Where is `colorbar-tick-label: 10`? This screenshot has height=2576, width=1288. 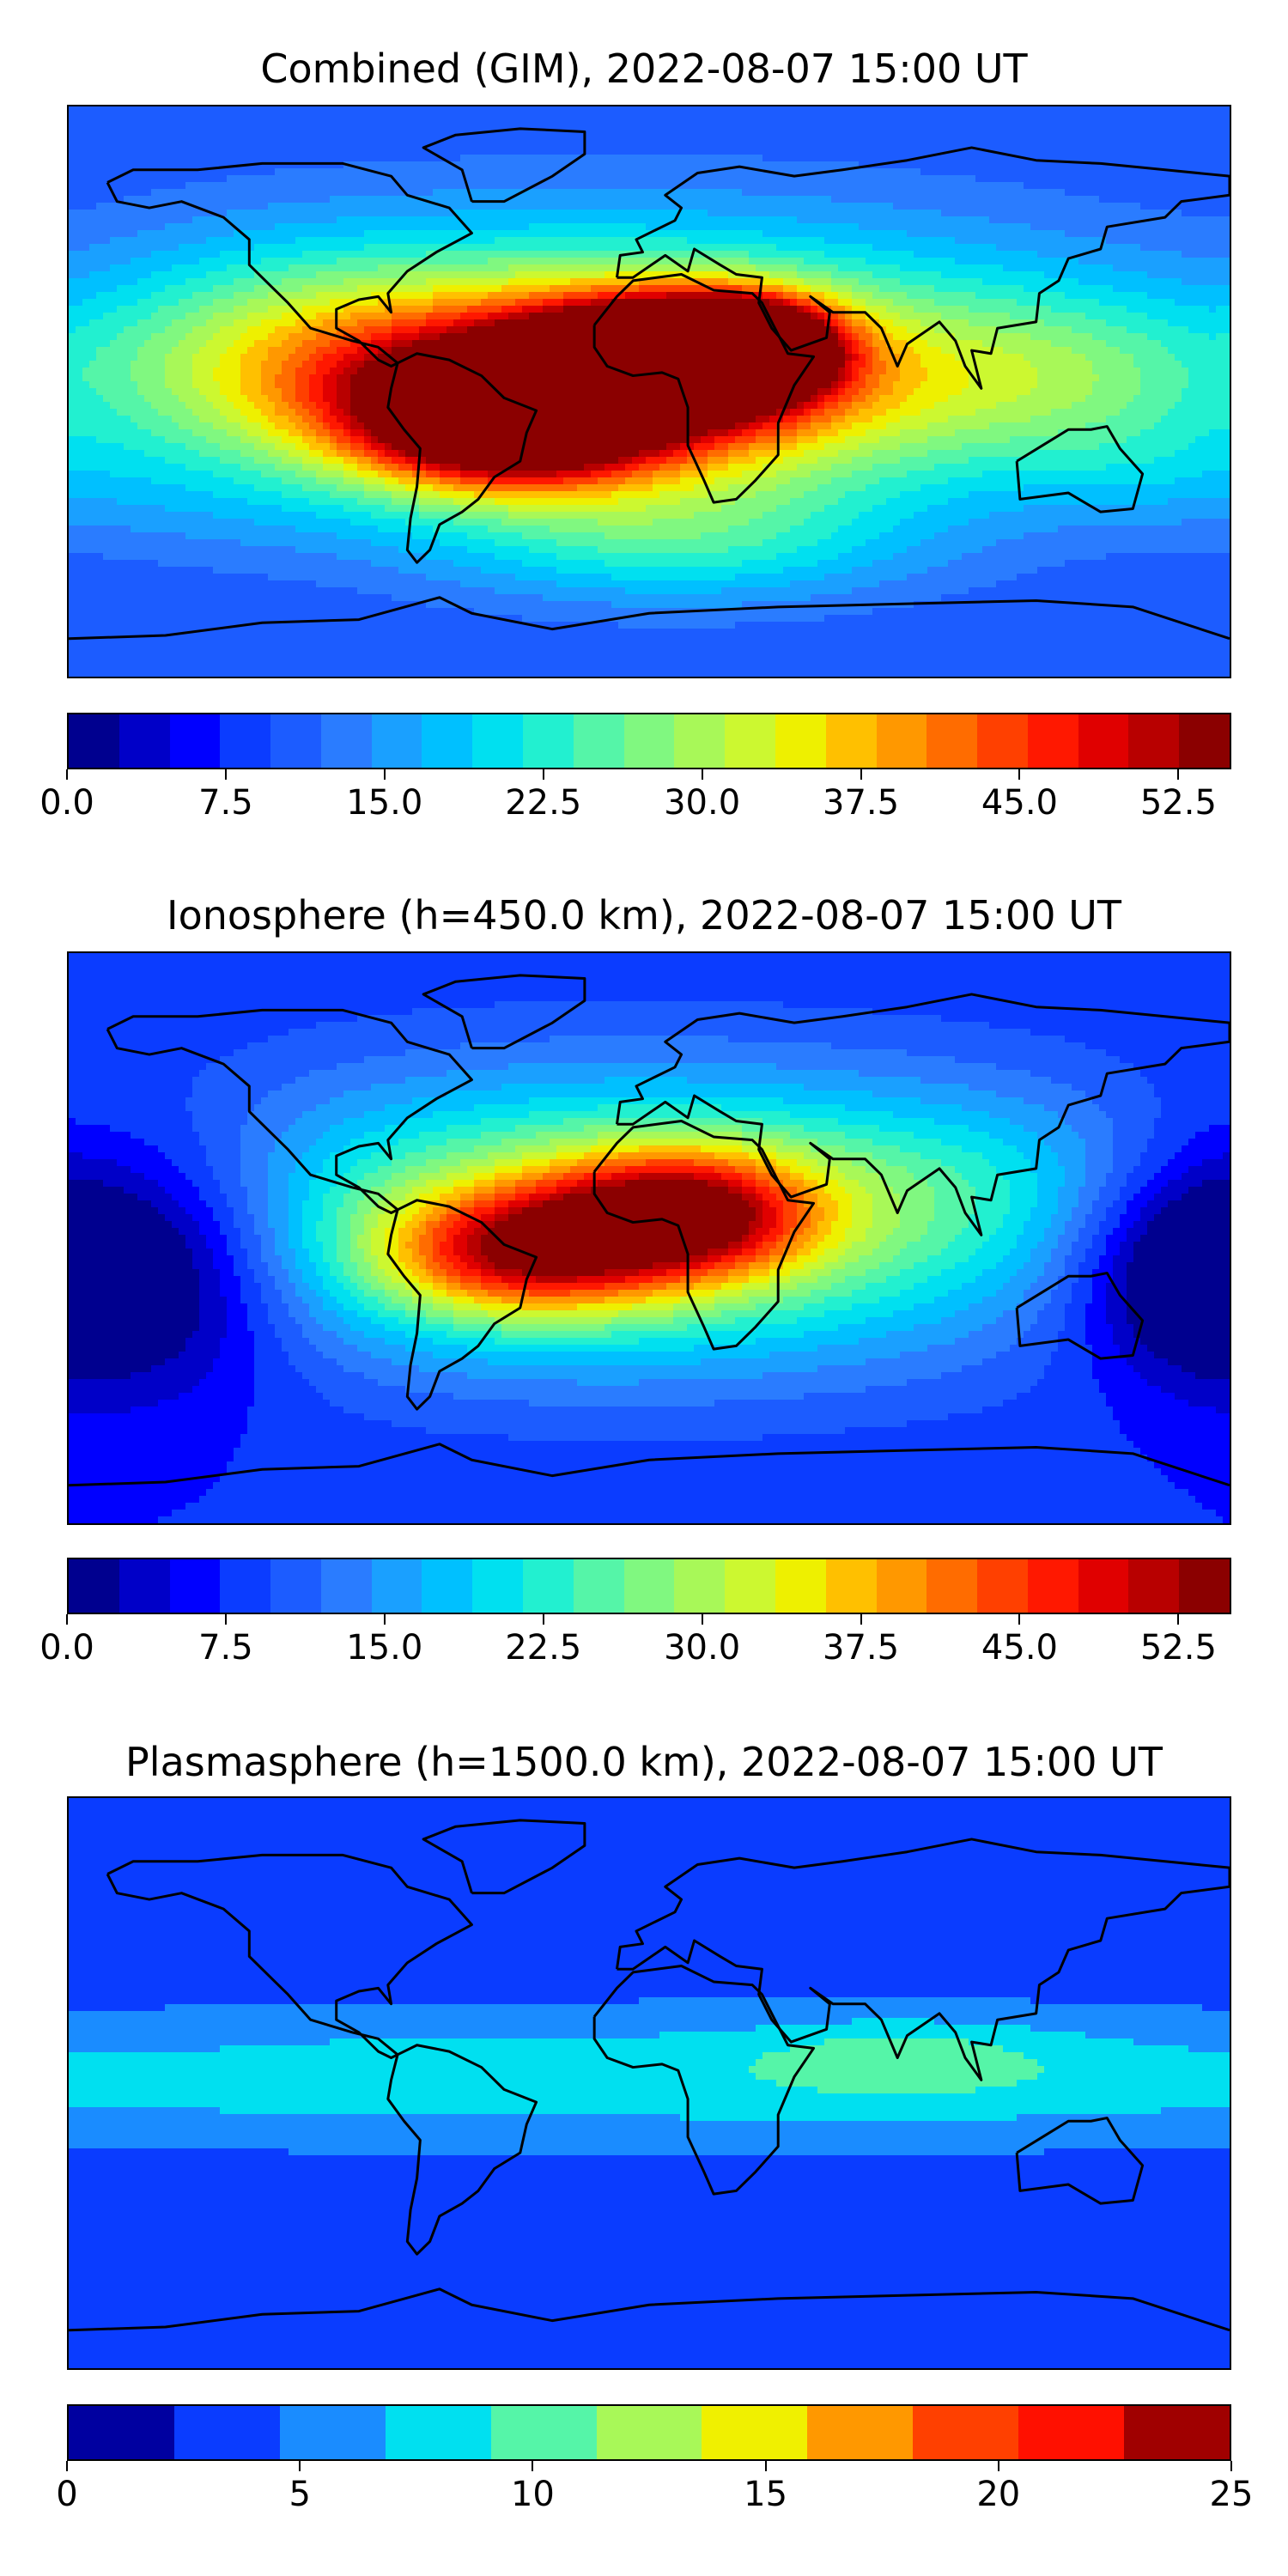
colorbar-tick-label: 10 is located at coordinates (533, 2494).